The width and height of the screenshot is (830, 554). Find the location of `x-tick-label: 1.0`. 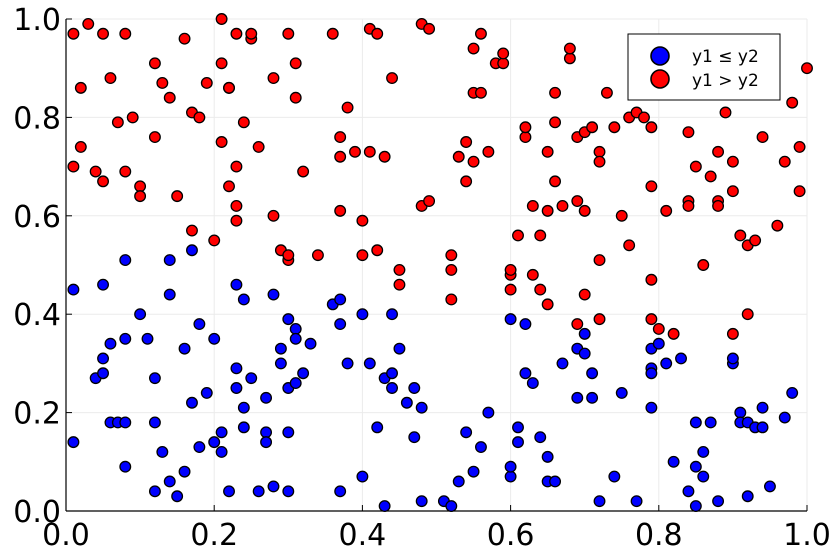

x-tick-label: 1.0 is located at coordinates (806, 535).